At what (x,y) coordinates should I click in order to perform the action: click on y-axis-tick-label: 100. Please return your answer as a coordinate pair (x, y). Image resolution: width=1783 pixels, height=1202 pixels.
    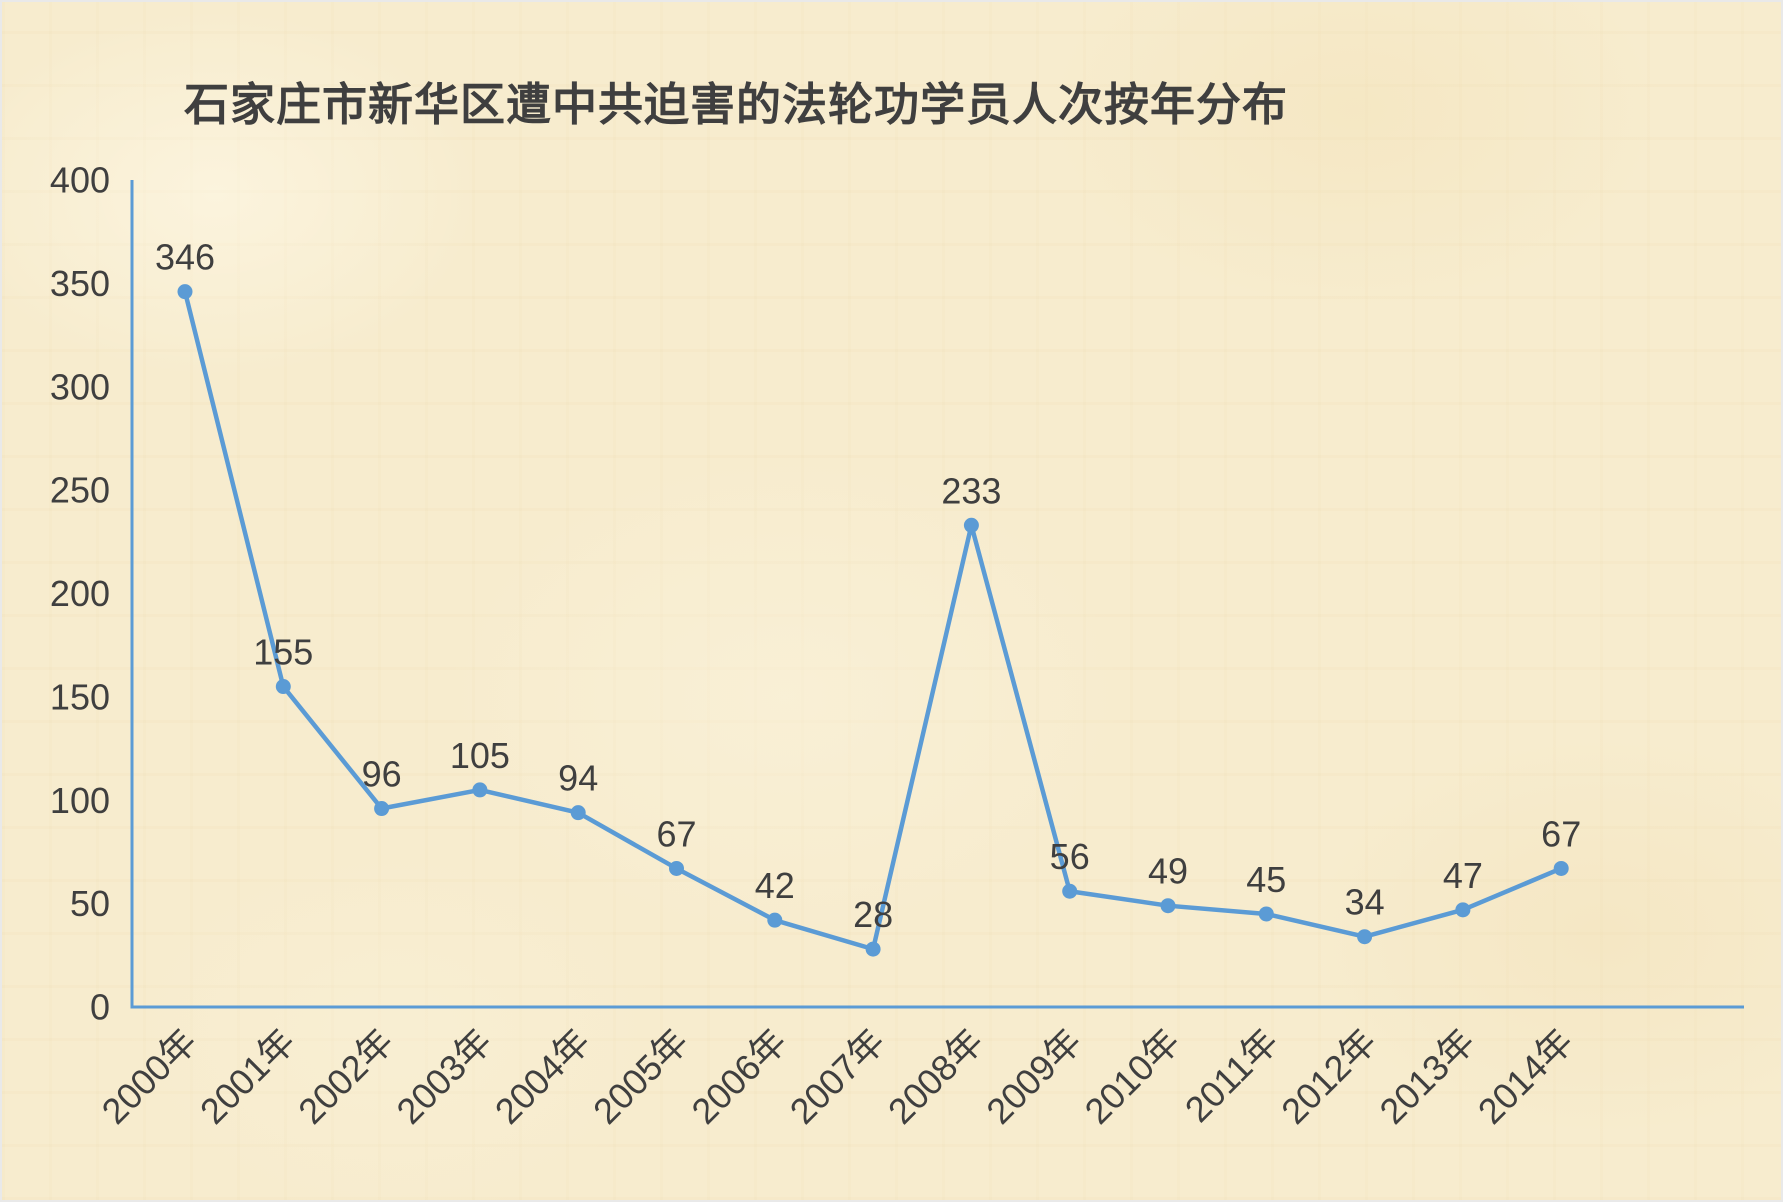
    Looking at the image, I should click on (80, 800).